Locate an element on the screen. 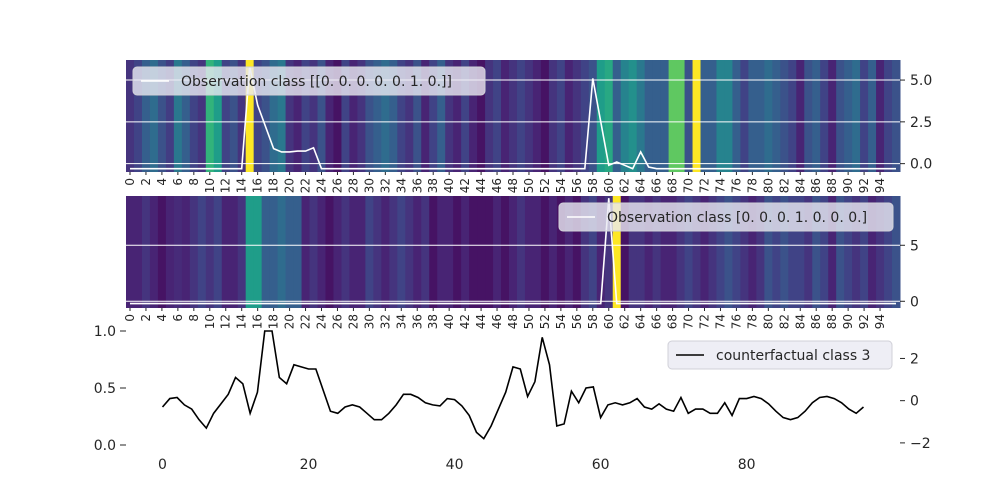  xtick-label: 24 is located at coordinates (321, 185).